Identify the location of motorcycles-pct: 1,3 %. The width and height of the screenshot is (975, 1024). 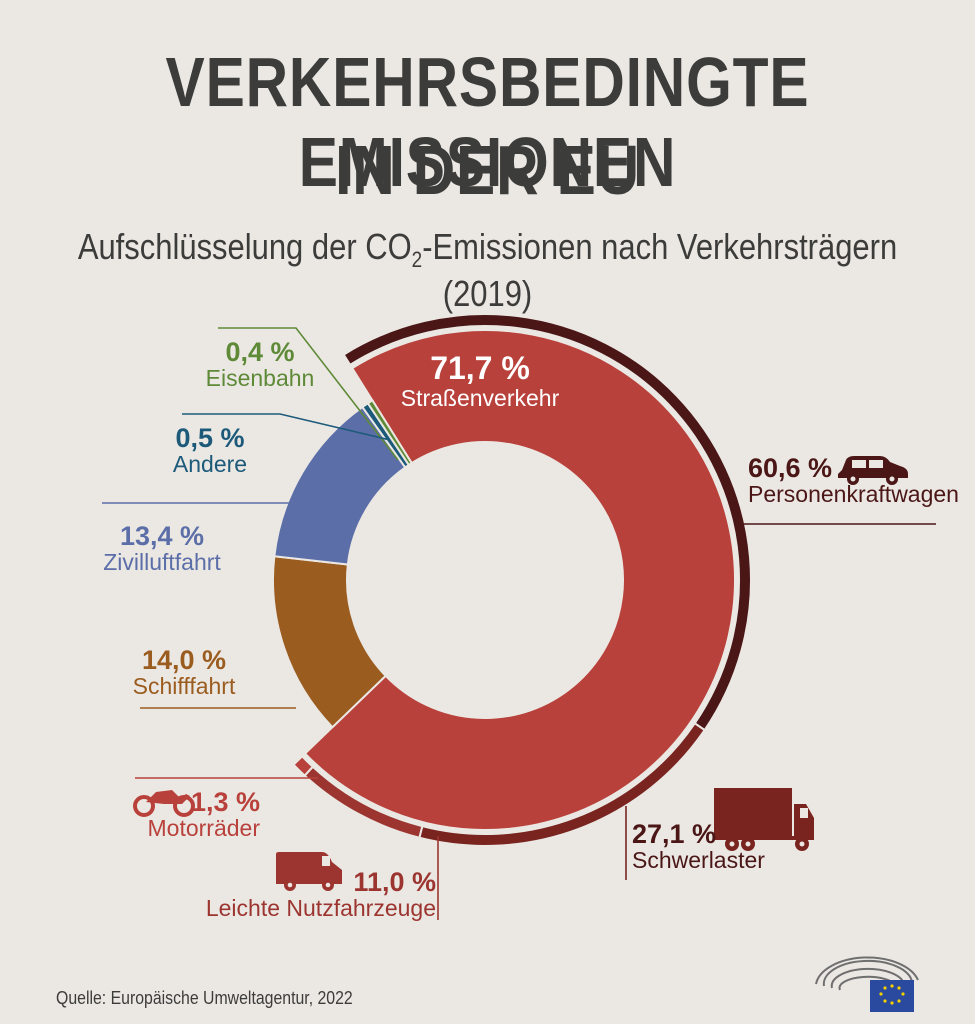
(225, 802).